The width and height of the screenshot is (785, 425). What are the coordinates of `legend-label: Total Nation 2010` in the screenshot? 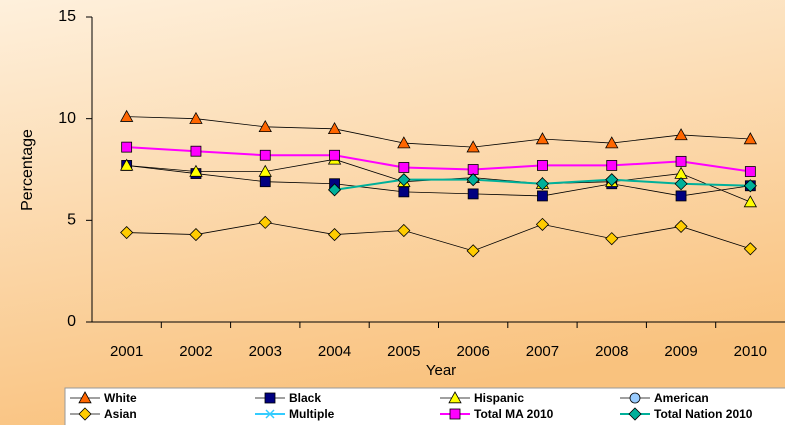 It's located at (703, 414).